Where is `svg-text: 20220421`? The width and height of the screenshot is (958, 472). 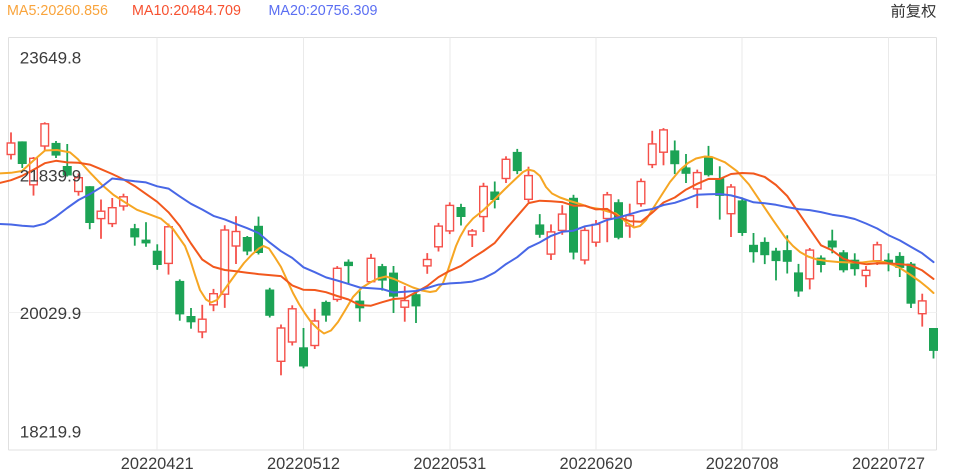
svg-text: 20220421 is located at coordinates (157, 463).